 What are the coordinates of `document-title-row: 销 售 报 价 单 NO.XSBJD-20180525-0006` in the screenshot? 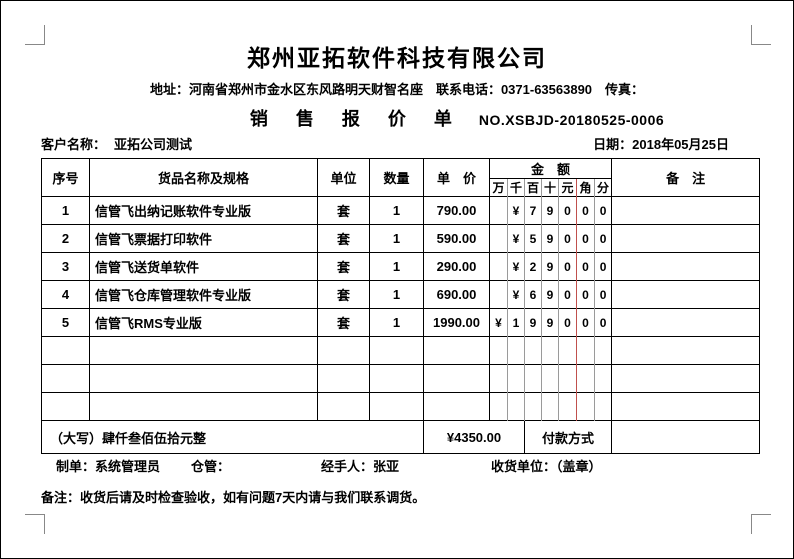 It's located at (427, 118).